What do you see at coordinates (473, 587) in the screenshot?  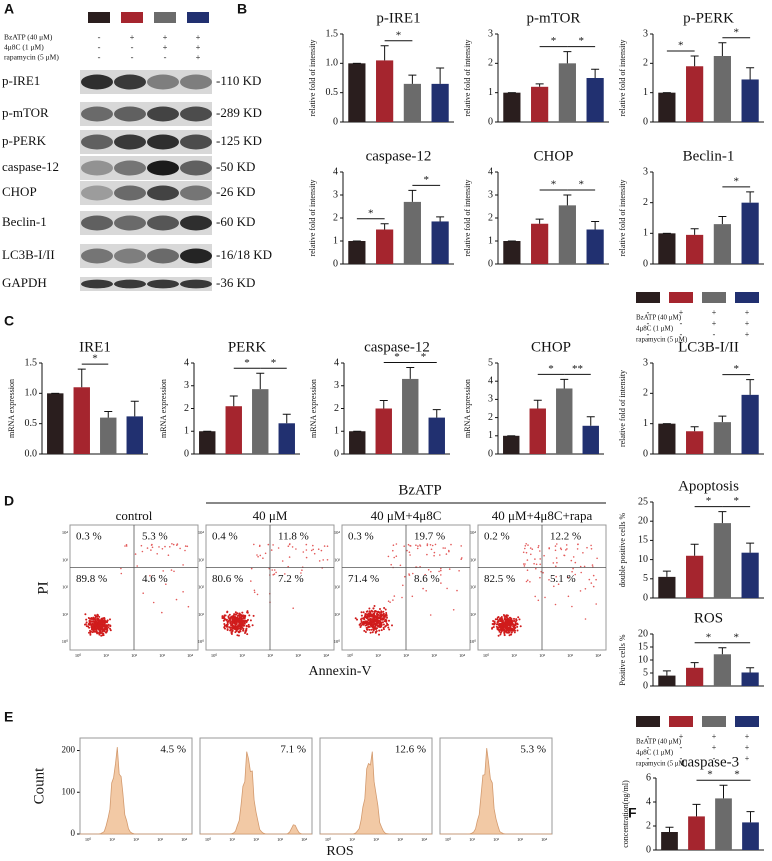 I see `flow-y-tick-label: 10²` at bounding box center [473, 587].